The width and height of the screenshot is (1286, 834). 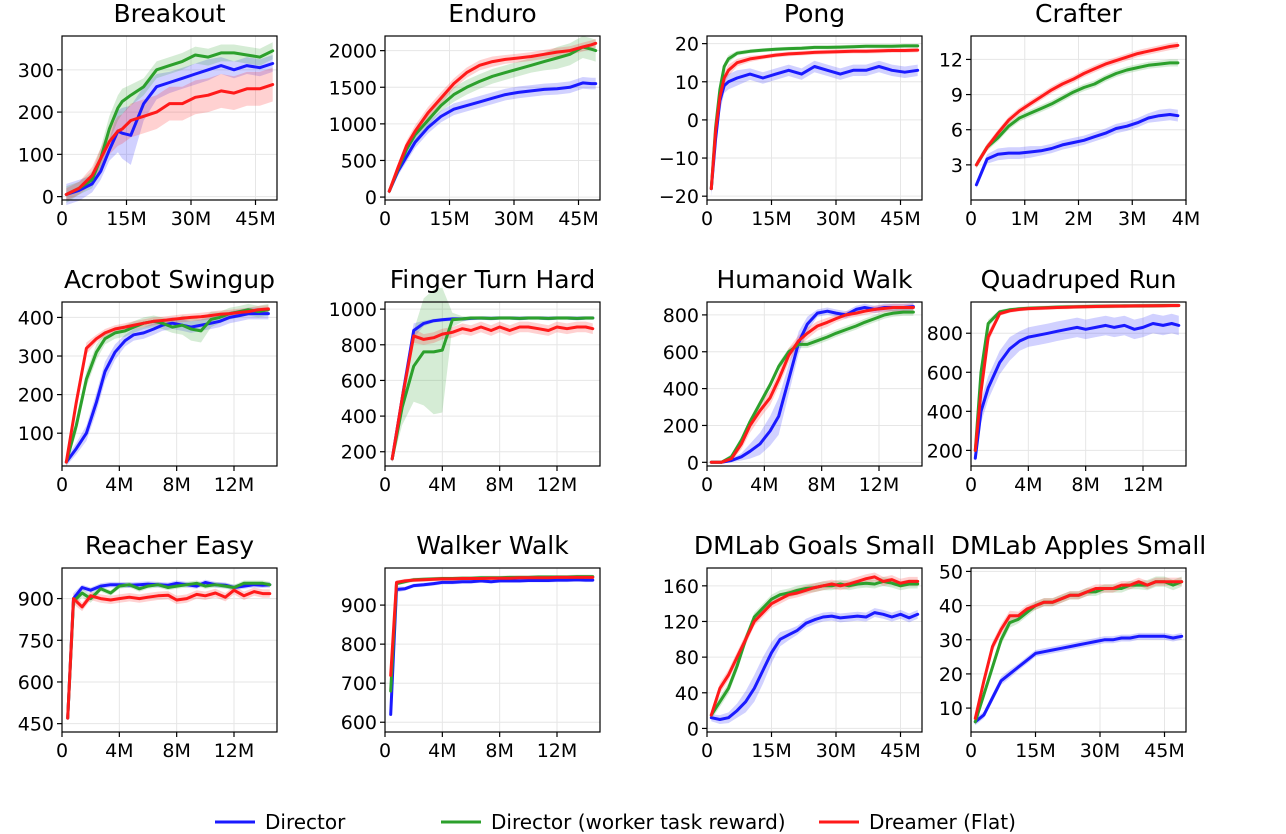 What do you see at coordinates (687, 658) in the screenshot?
I see `y-tick-label: 80` at bounding box center [687, 658].